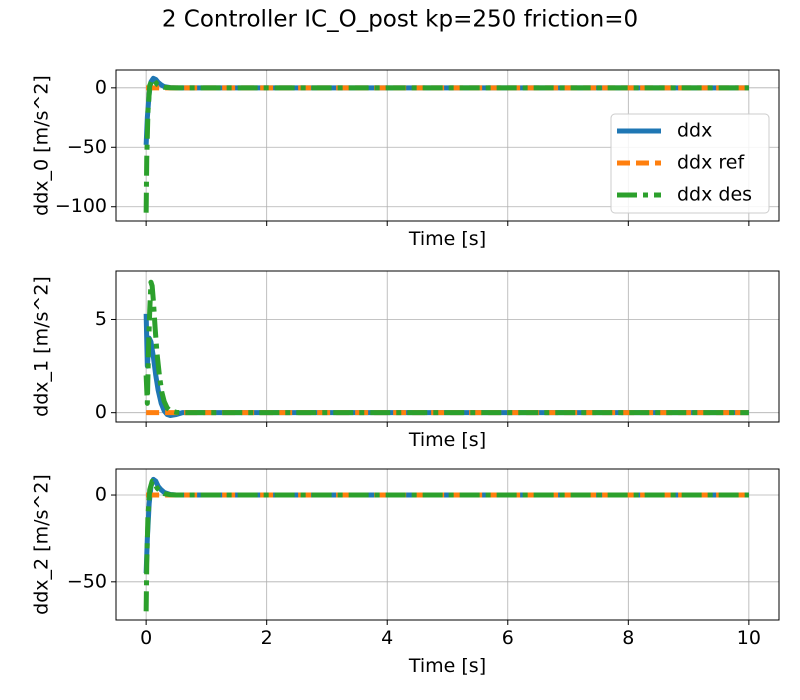 This screenshot has height=700, width=800. I want to click on legend: ddx ddx ref ddx des, so click(690, 163).